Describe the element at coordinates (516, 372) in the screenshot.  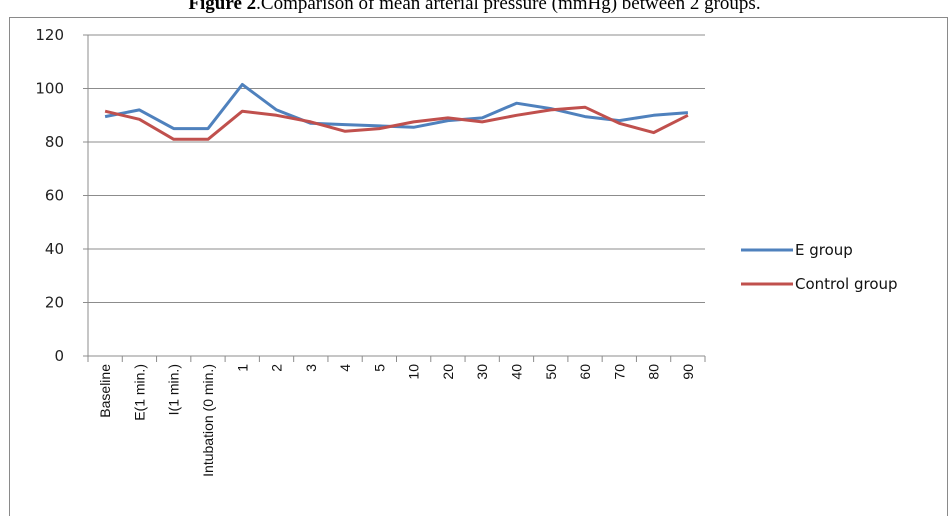
I see `x-tick-label: 40` at that location.